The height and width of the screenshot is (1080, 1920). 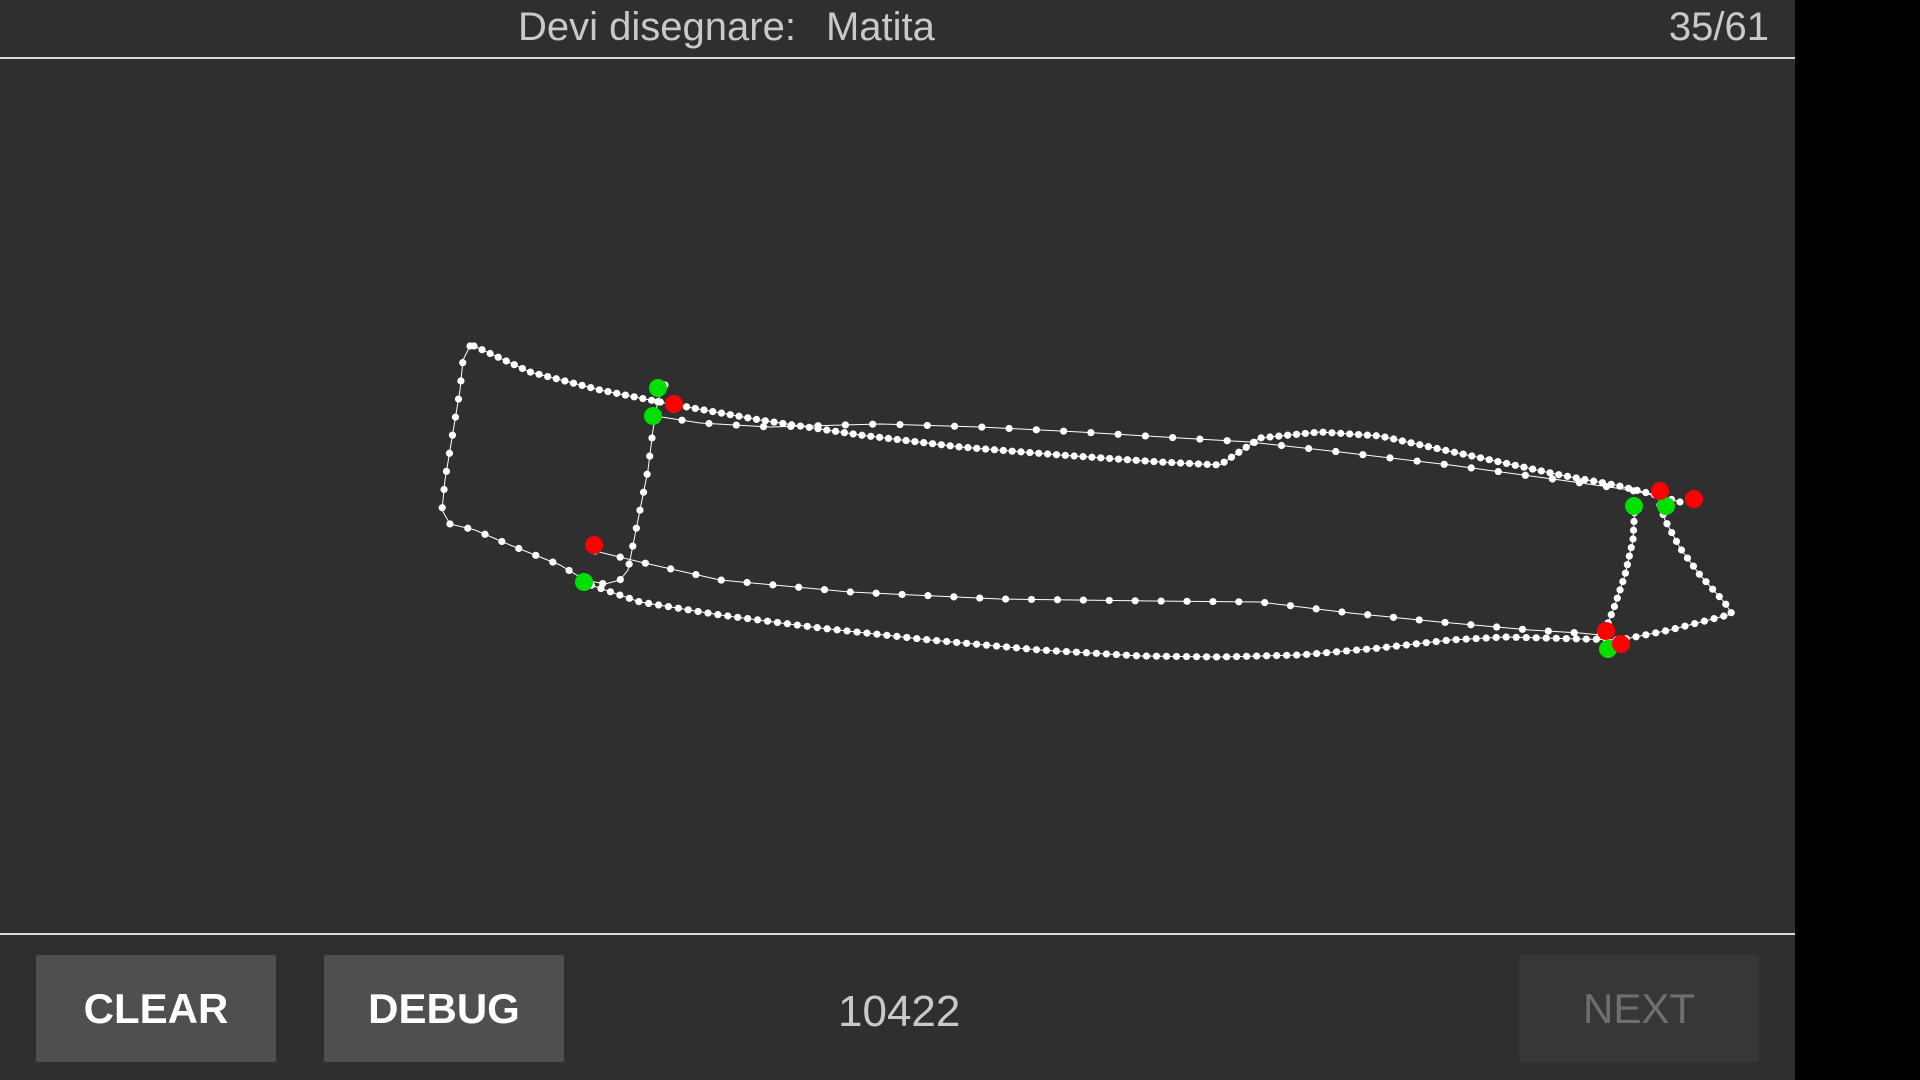 I want to click on score-value: 10422, so click(x=899, y=1011).